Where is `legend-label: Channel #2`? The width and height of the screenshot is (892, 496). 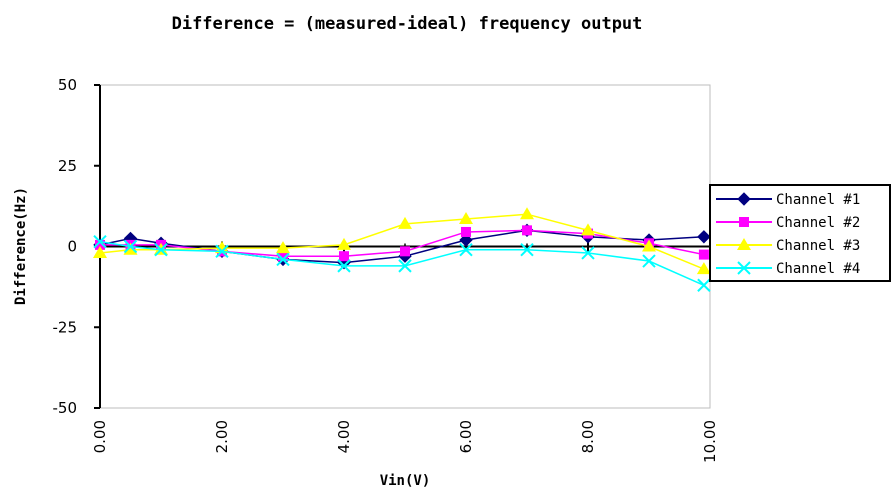 legend-label: Channel #2 is located at coordinates (818, 223).